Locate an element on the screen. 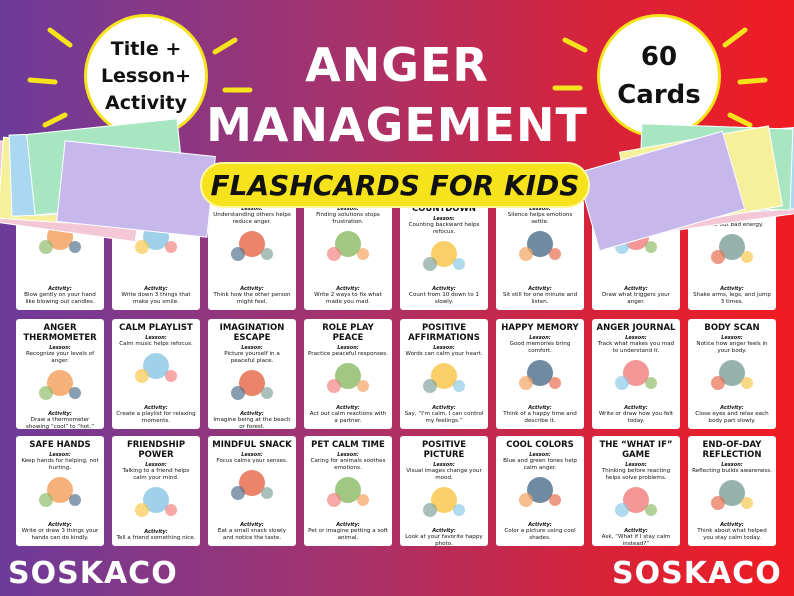 Image resolution: width=794 pixels, height=596 pixels. lesson-text: Keep hands for helping, not hurting. is located at coordinates (60, 464).